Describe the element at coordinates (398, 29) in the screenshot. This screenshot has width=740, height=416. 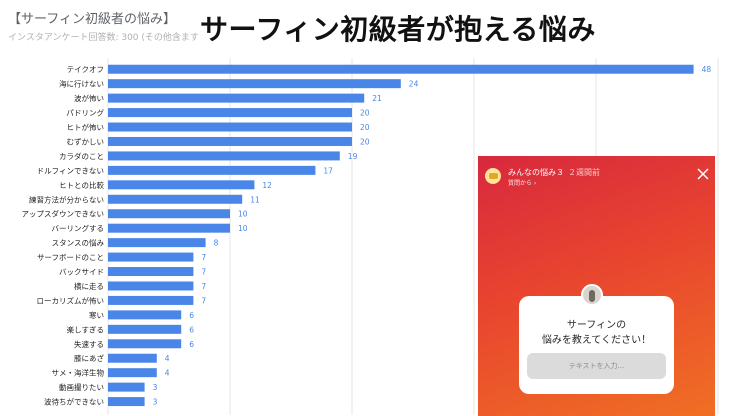
I see `overlay-title: サーフィン初級者が抱える悩み` at that location.